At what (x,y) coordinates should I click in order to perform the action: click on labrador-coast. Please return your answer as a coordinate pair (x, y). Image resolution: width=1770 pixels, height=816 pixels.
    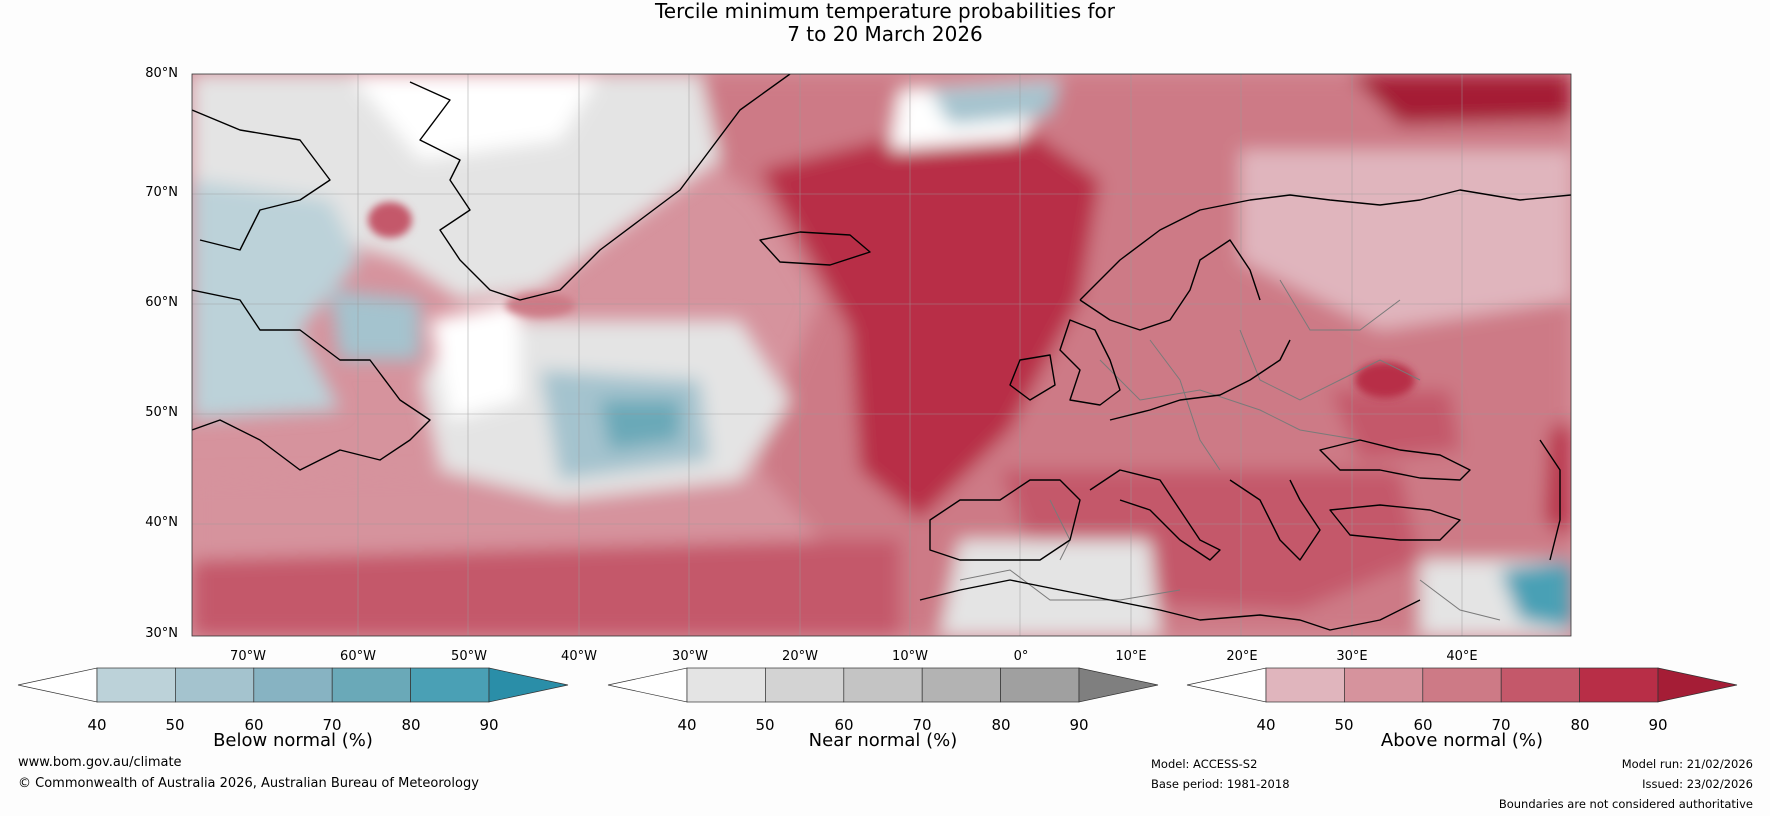
    Looking at the image, I should click on (311, 380).